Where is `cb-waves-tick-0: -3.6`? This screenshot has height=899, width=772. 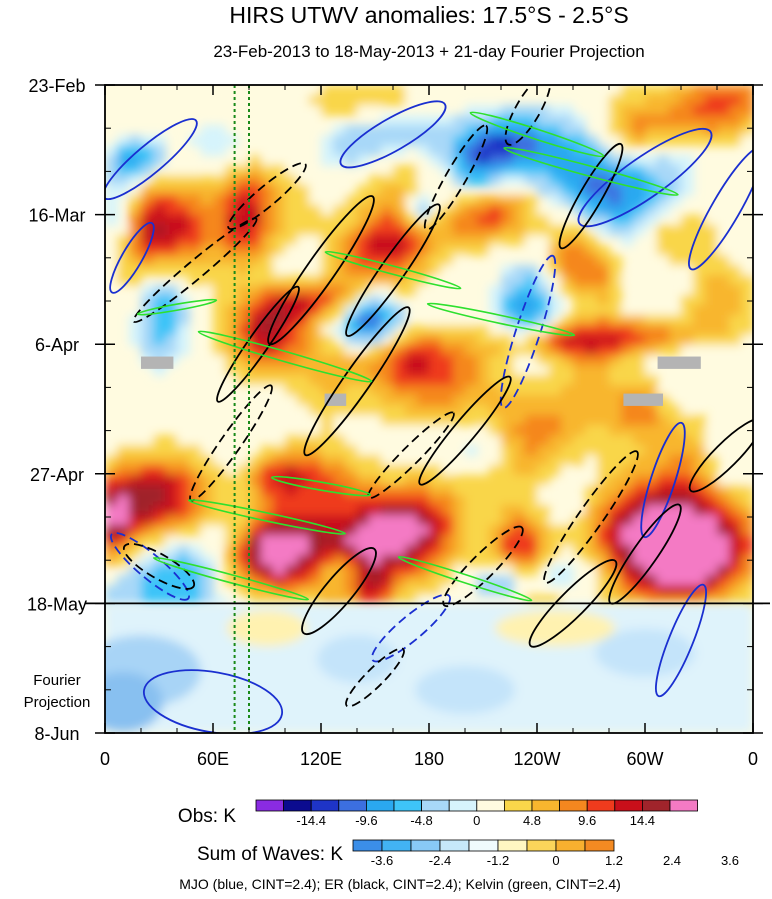 cb-waves-tick-0: -3.6 is located at coordinates (382, 860).